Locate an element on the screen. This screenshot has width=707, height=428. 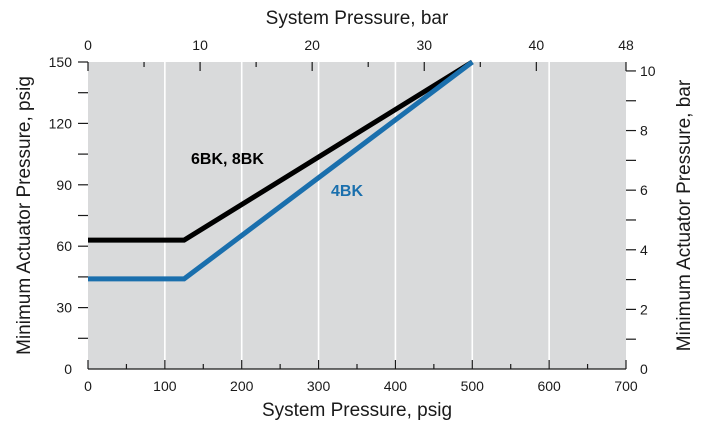
x-top-tick-label: 40 is located at coordinates (537, 45).